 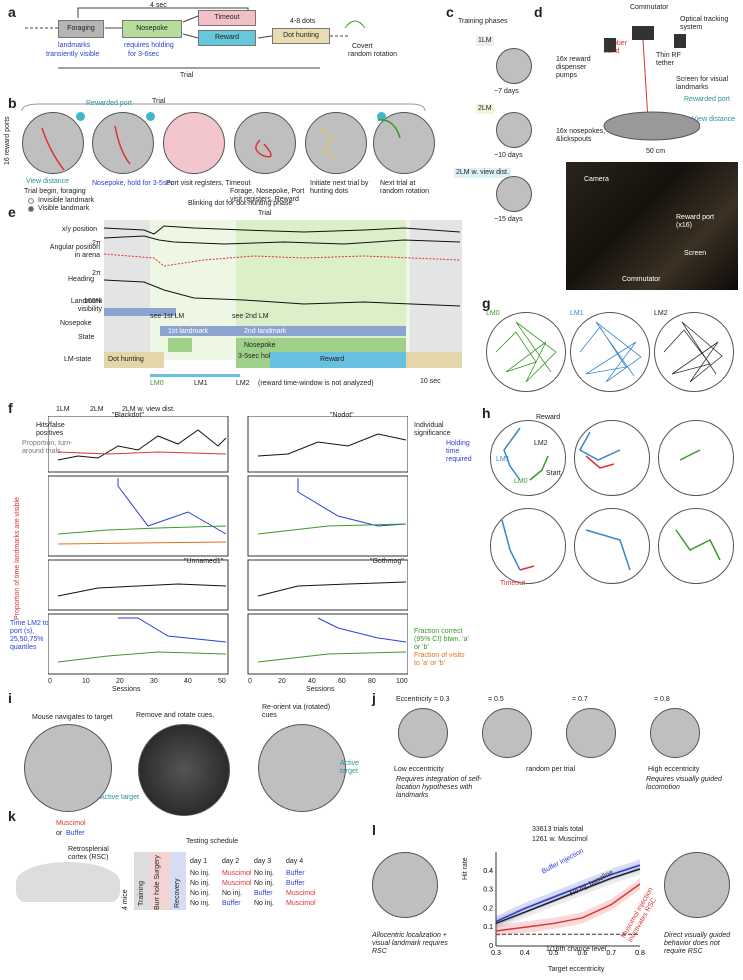 What do you see at coordinates (86, 337) in the screenshot?
I see `e-state-label: State` at bounding box center [86, 337].